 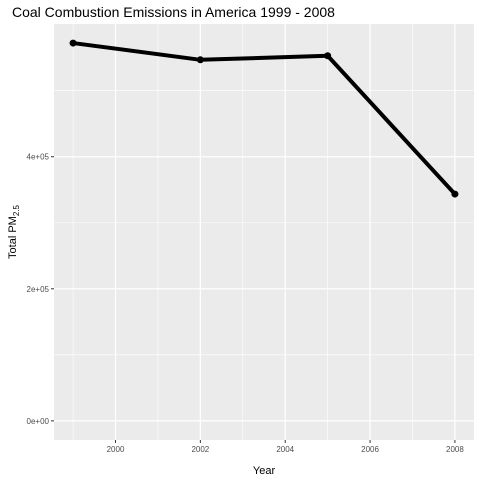 What do you see at coordinates (116, 449) in the screenshot?
I see `x-tick-label: 2000` at bounding box center [116, 449].